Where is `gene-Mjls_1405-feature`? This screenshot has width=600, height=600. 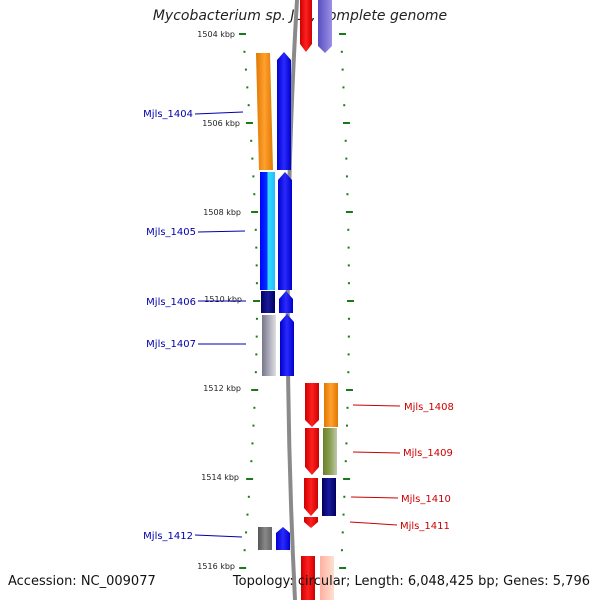
gene-Mjls_1405-feature is located at coordinates (276, 231).